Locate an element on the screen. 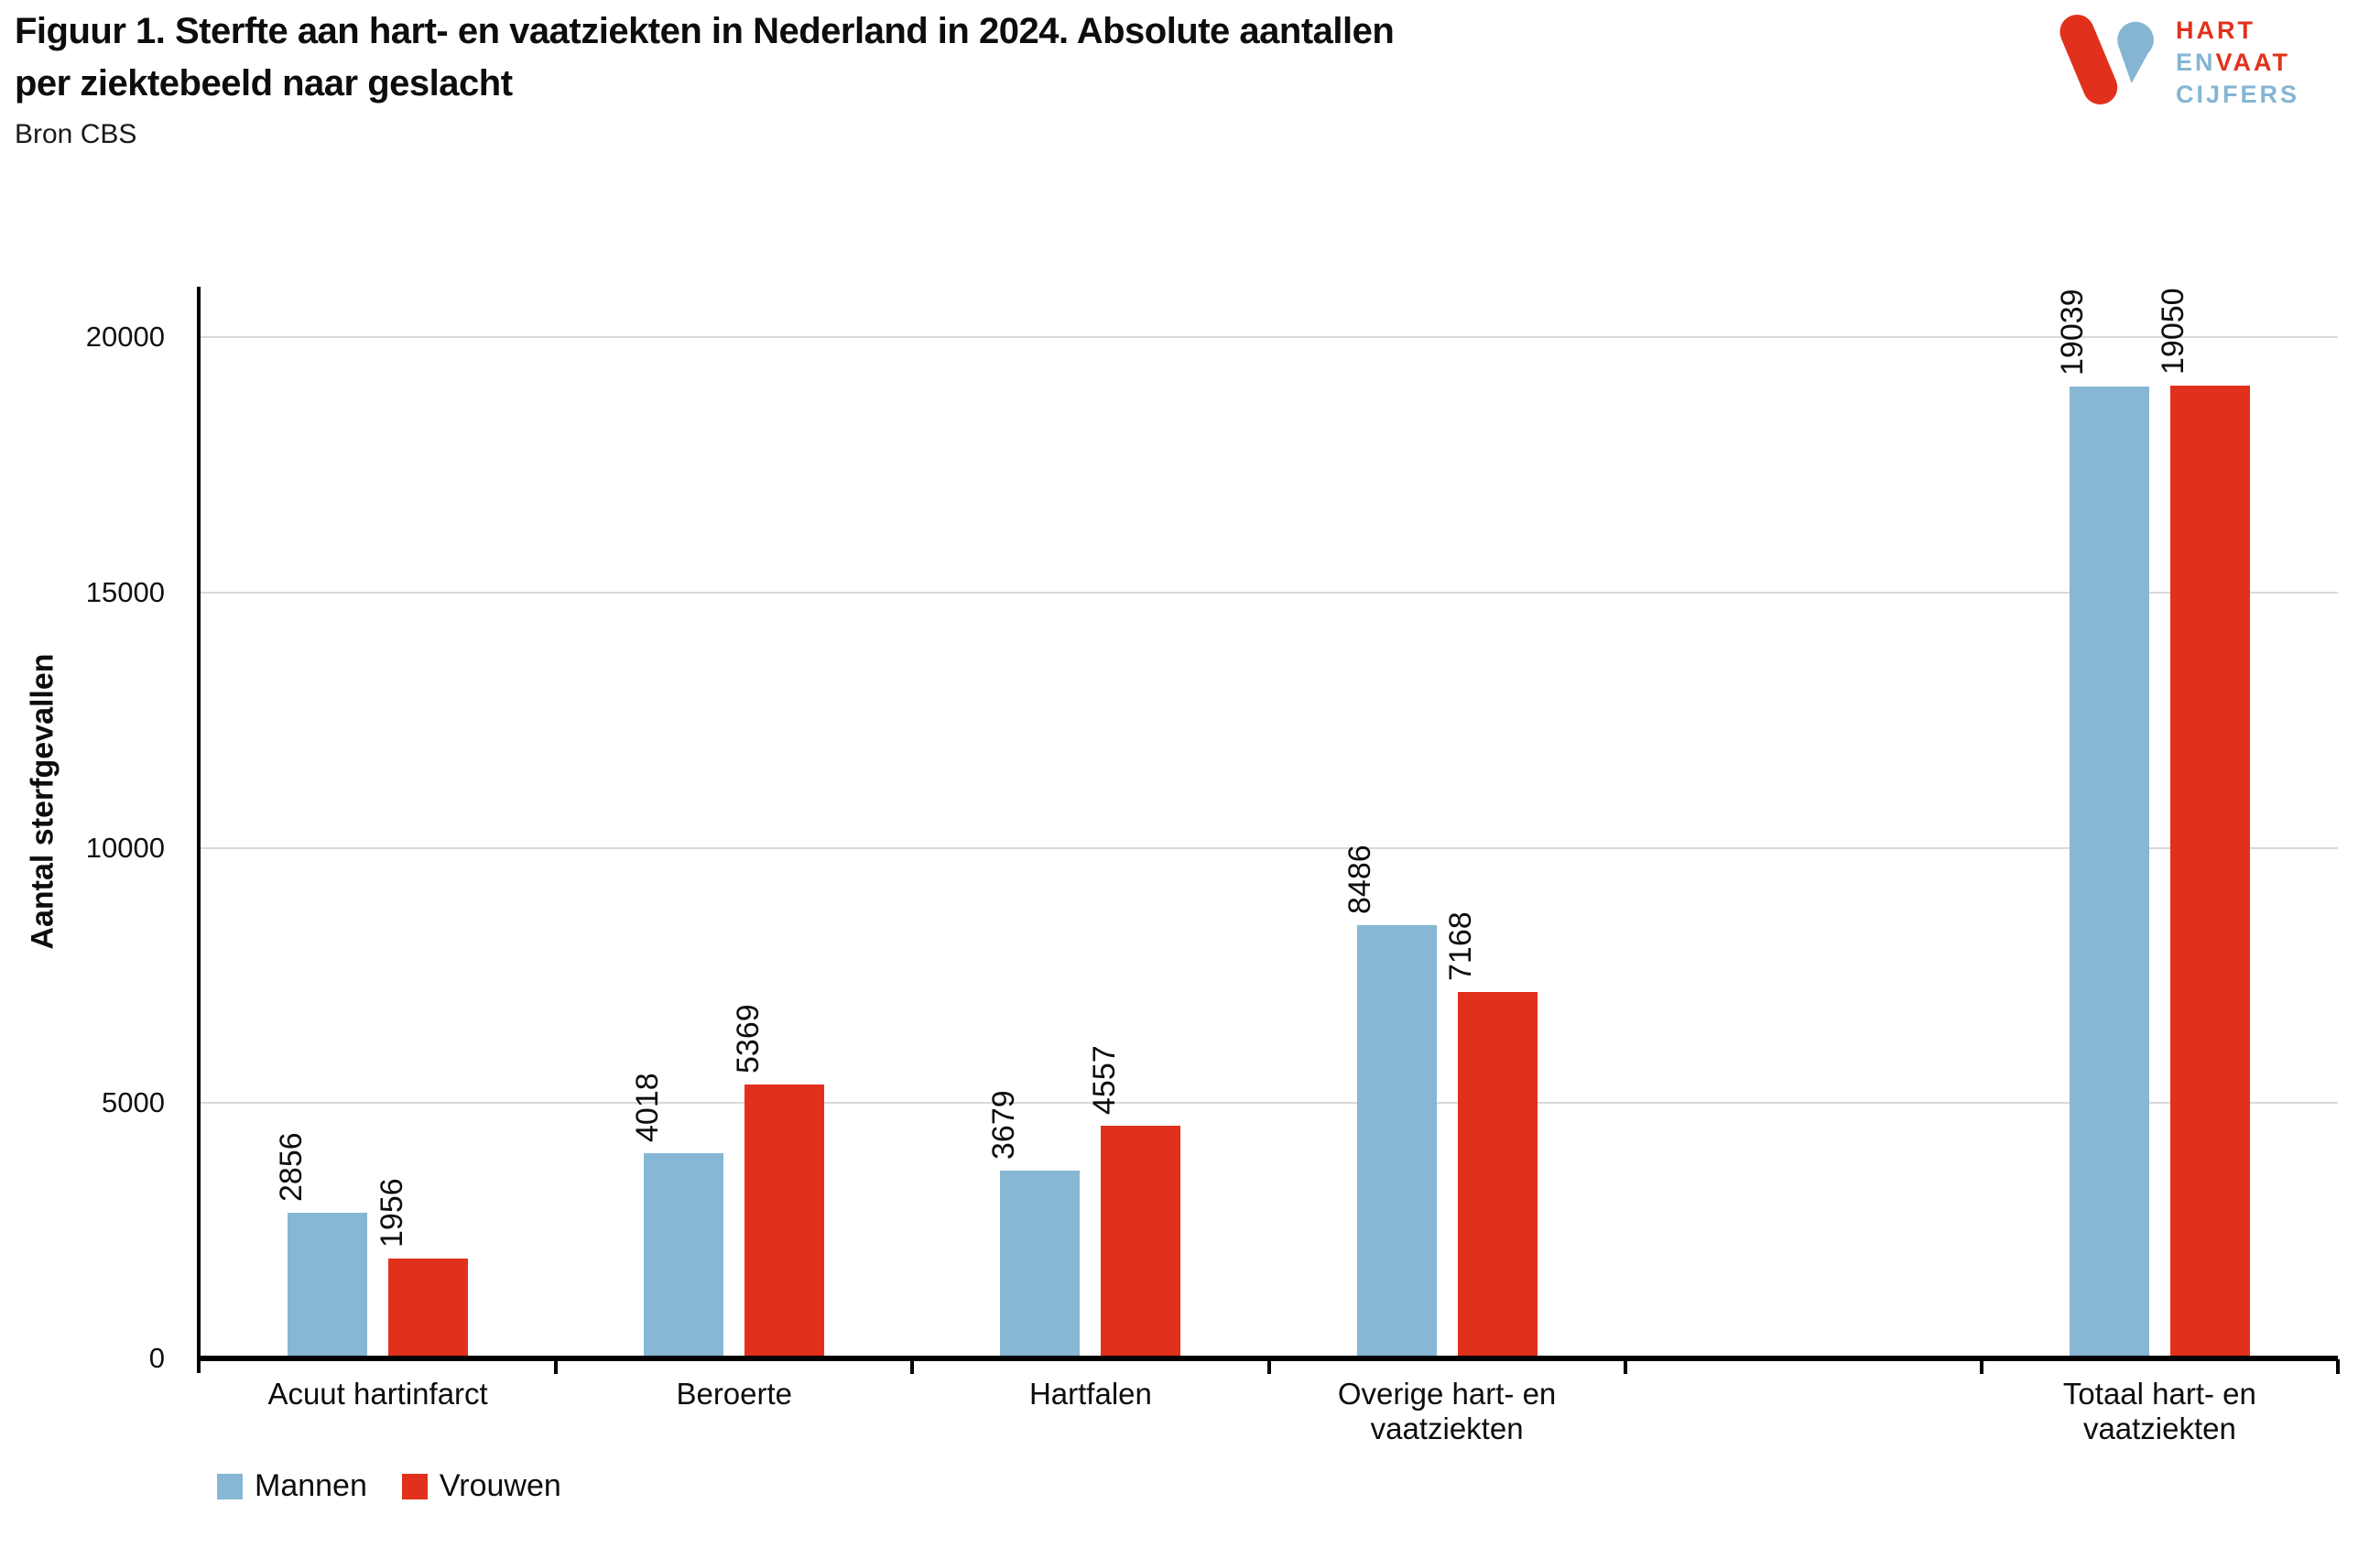  legend-label-vrouwen: Vrouwen is located at coordinates (500, 1485).